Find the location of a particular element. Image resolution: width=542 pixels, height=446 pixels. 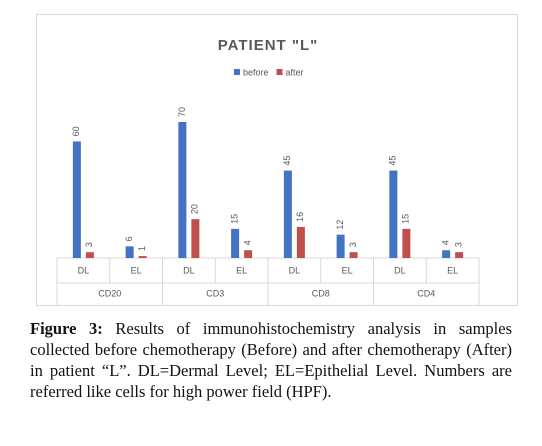

group-label: CD3 is located at coordinates (215, 293).